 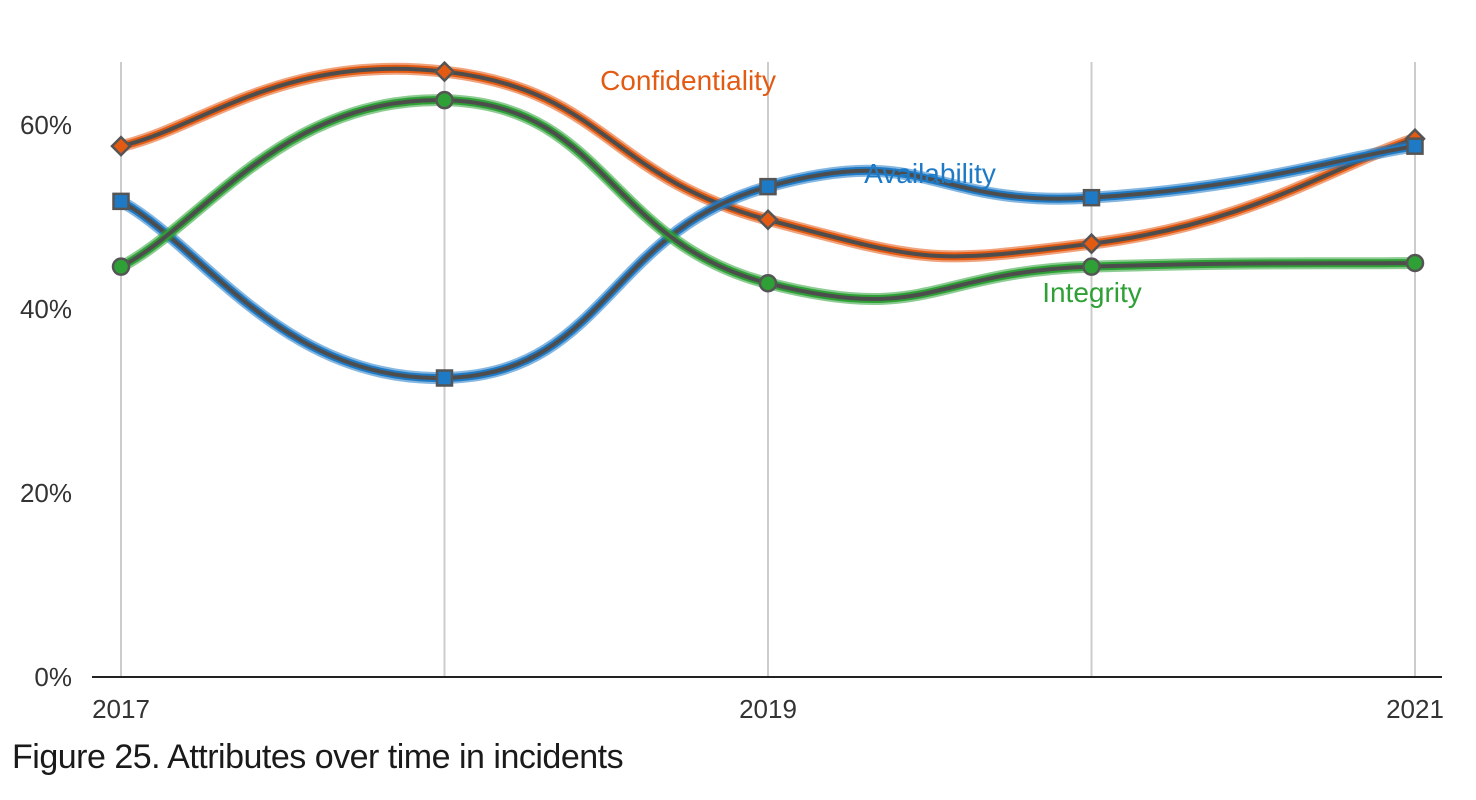 What do you see at coordinates (930, 173) in the screenshot?
I see `series-label-availability: Availability` at bounding box center [930, 173].